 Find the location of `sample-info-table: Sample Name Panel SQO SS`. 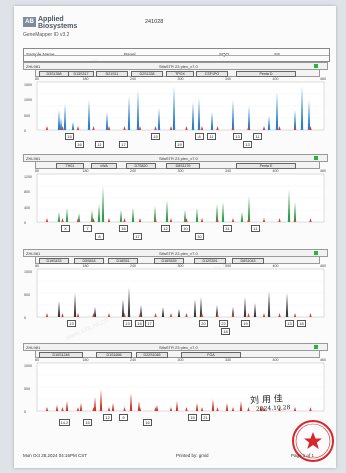

sample-info-table: Sample Name Panel SQO SS is located at coordinates (176, 55).